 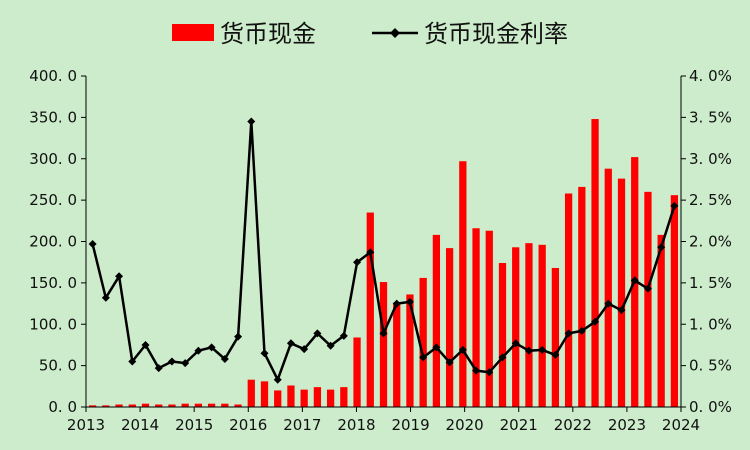 I want to click on y-tick-right-label: 3. 0%, so click(x=710, y=159).